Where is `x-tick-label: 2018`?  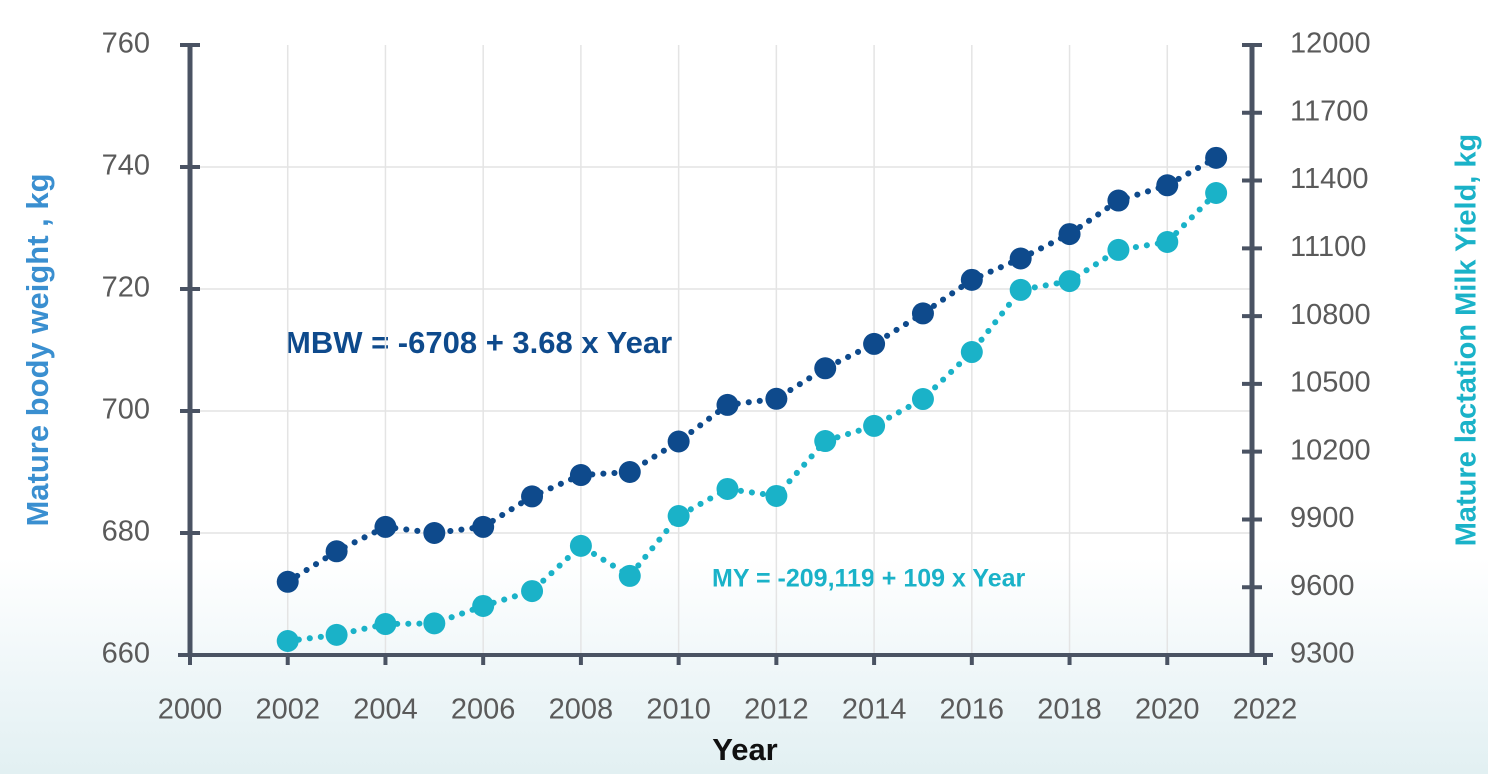
x-tick-label: 2018 is located at coordinates (1069, 710).